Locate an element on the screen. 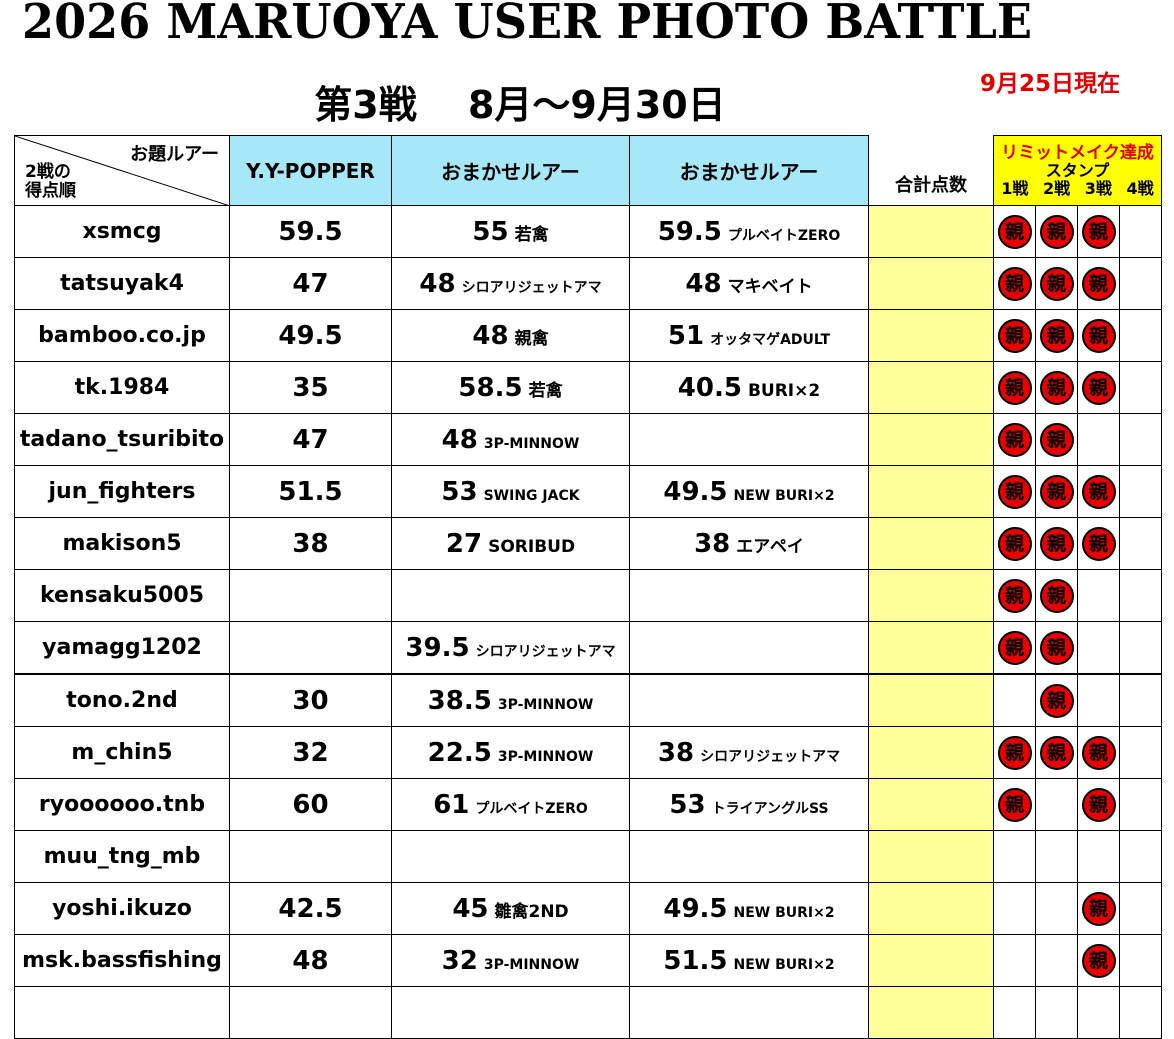 The width and height of the screenshot is (1174, 1039). name-cell: msk.bassfishing is located at coordinates (122, 960).